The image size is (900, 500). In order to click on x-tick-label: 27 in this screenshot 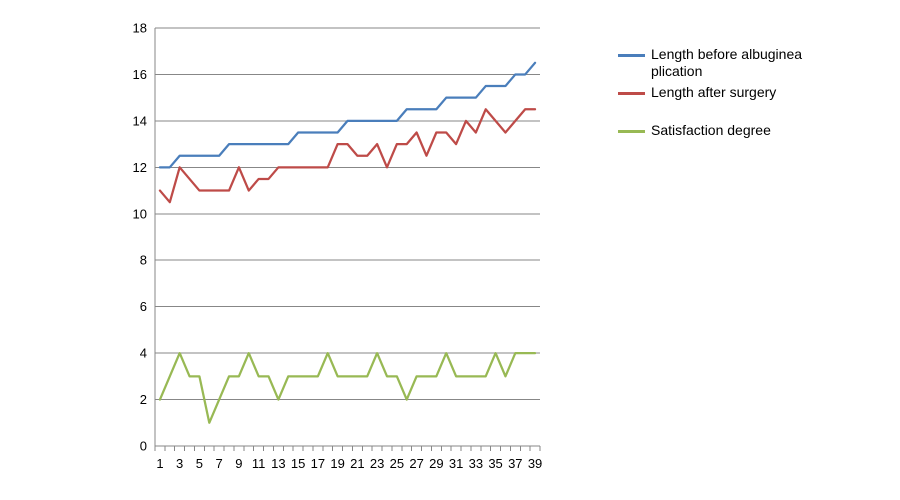, I will do `click(416, 463)`.